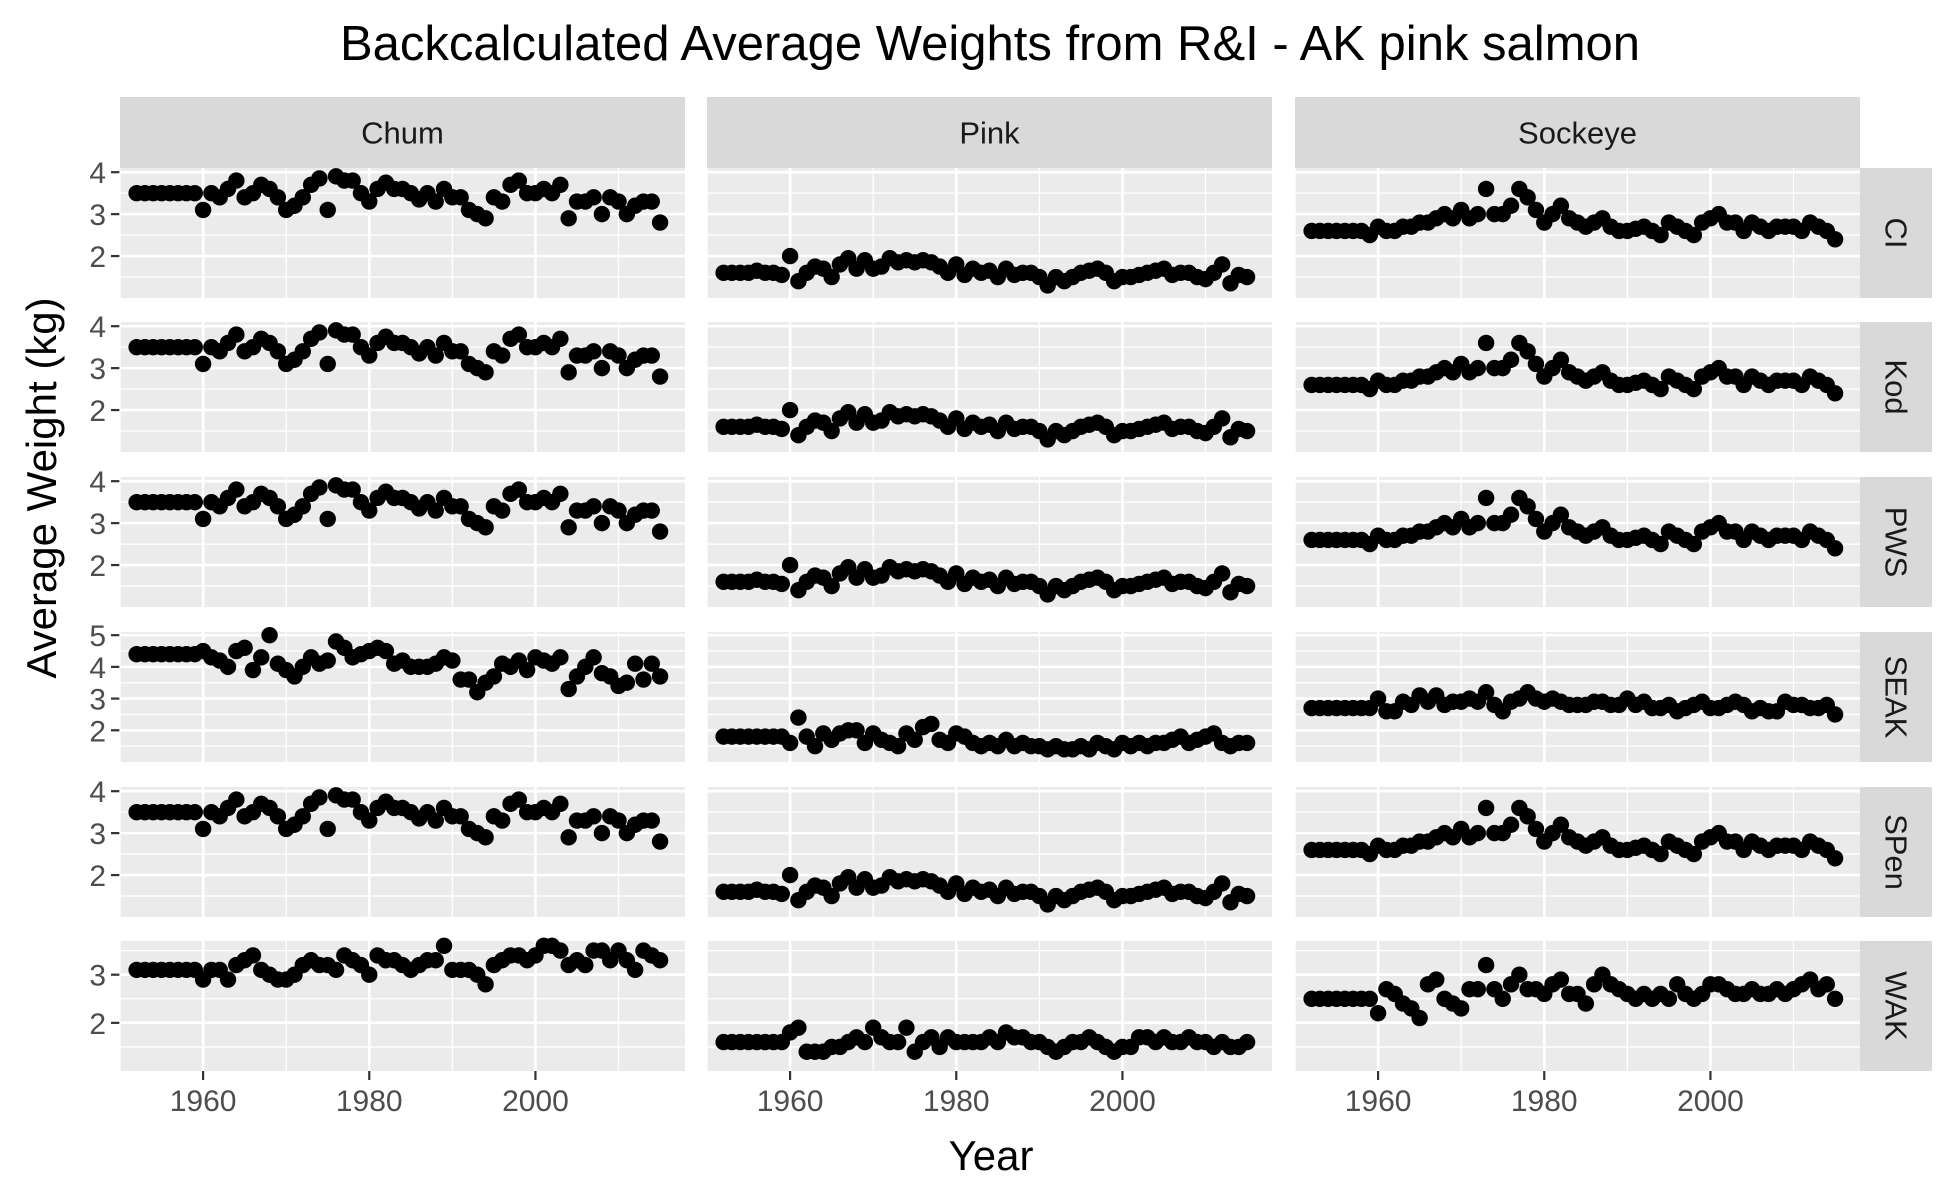  I want to click on panel-ci-chum, so click(402, 233).